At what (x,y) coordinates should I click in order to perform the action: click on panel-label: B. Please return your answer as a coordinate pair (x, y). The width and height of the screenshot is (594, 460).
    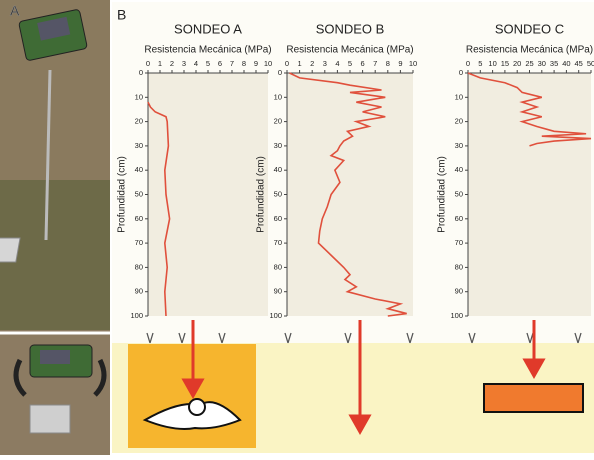
    Looking at the image, I should click on (121, 15).